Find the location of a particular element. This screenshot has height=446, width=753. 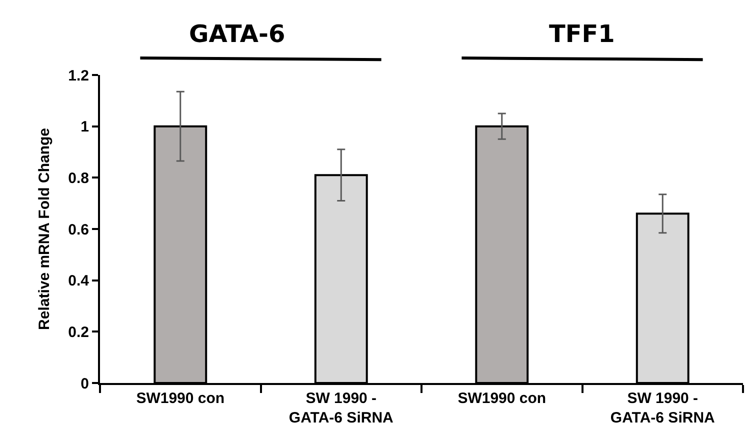

y-tick-label: 0 is located at coordinates (84, 383).